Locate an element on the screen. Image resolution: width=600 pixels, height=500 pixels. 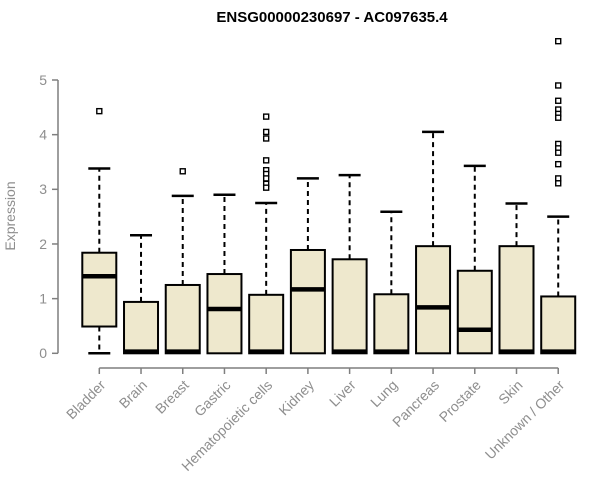
x-tick-label-unknown-other: Unknown / Other is located at coordinates (525, 420).